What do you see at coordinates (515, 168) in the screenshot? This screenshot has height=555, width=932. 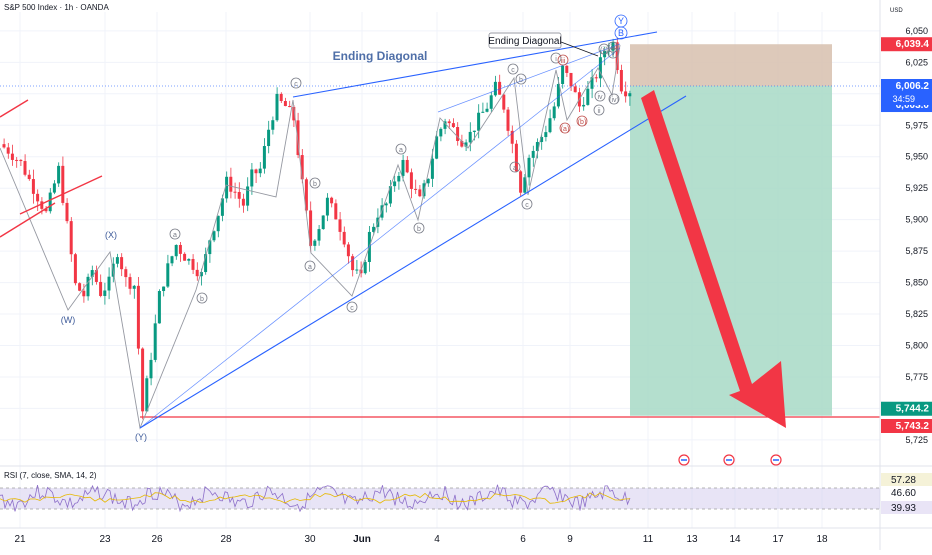 I see `wave-label: a` at bounding box center [515, 168].